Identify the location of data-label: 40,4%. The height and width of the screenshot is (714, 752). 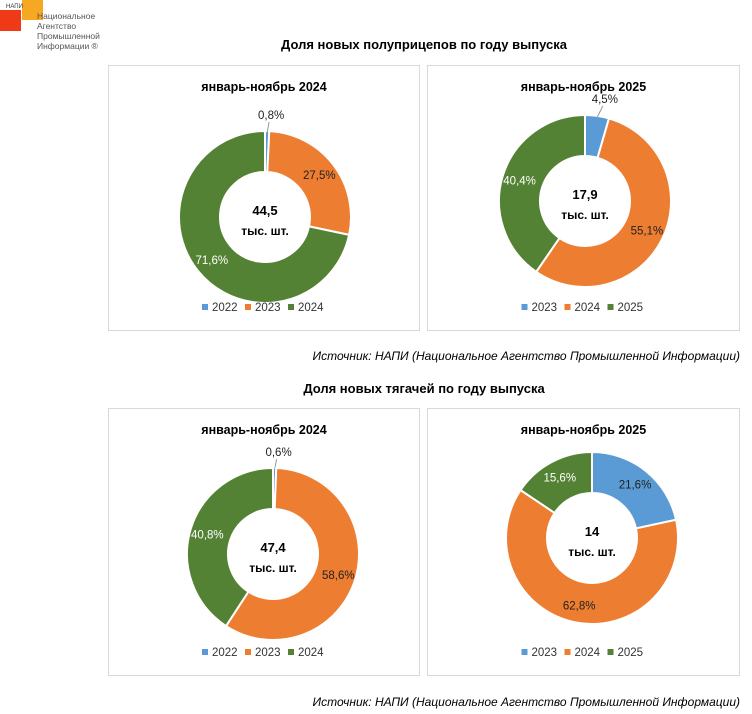
(519, 182).